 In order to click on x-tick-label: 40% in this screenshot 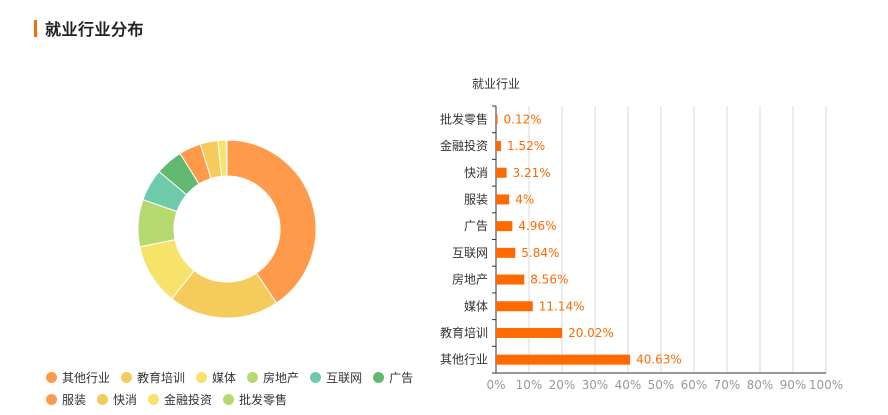, I will do `click(628, 385)`.